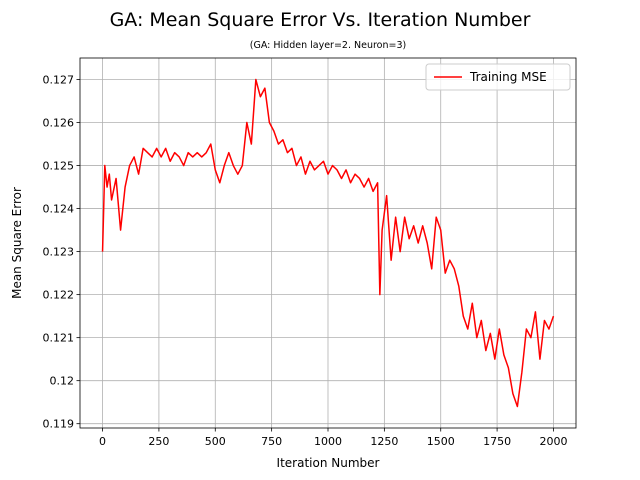  What do you see at coordinates (59, 424) in the screenshot?
I see `y-tick-label: 0.119` at bounding box center [59, 424].